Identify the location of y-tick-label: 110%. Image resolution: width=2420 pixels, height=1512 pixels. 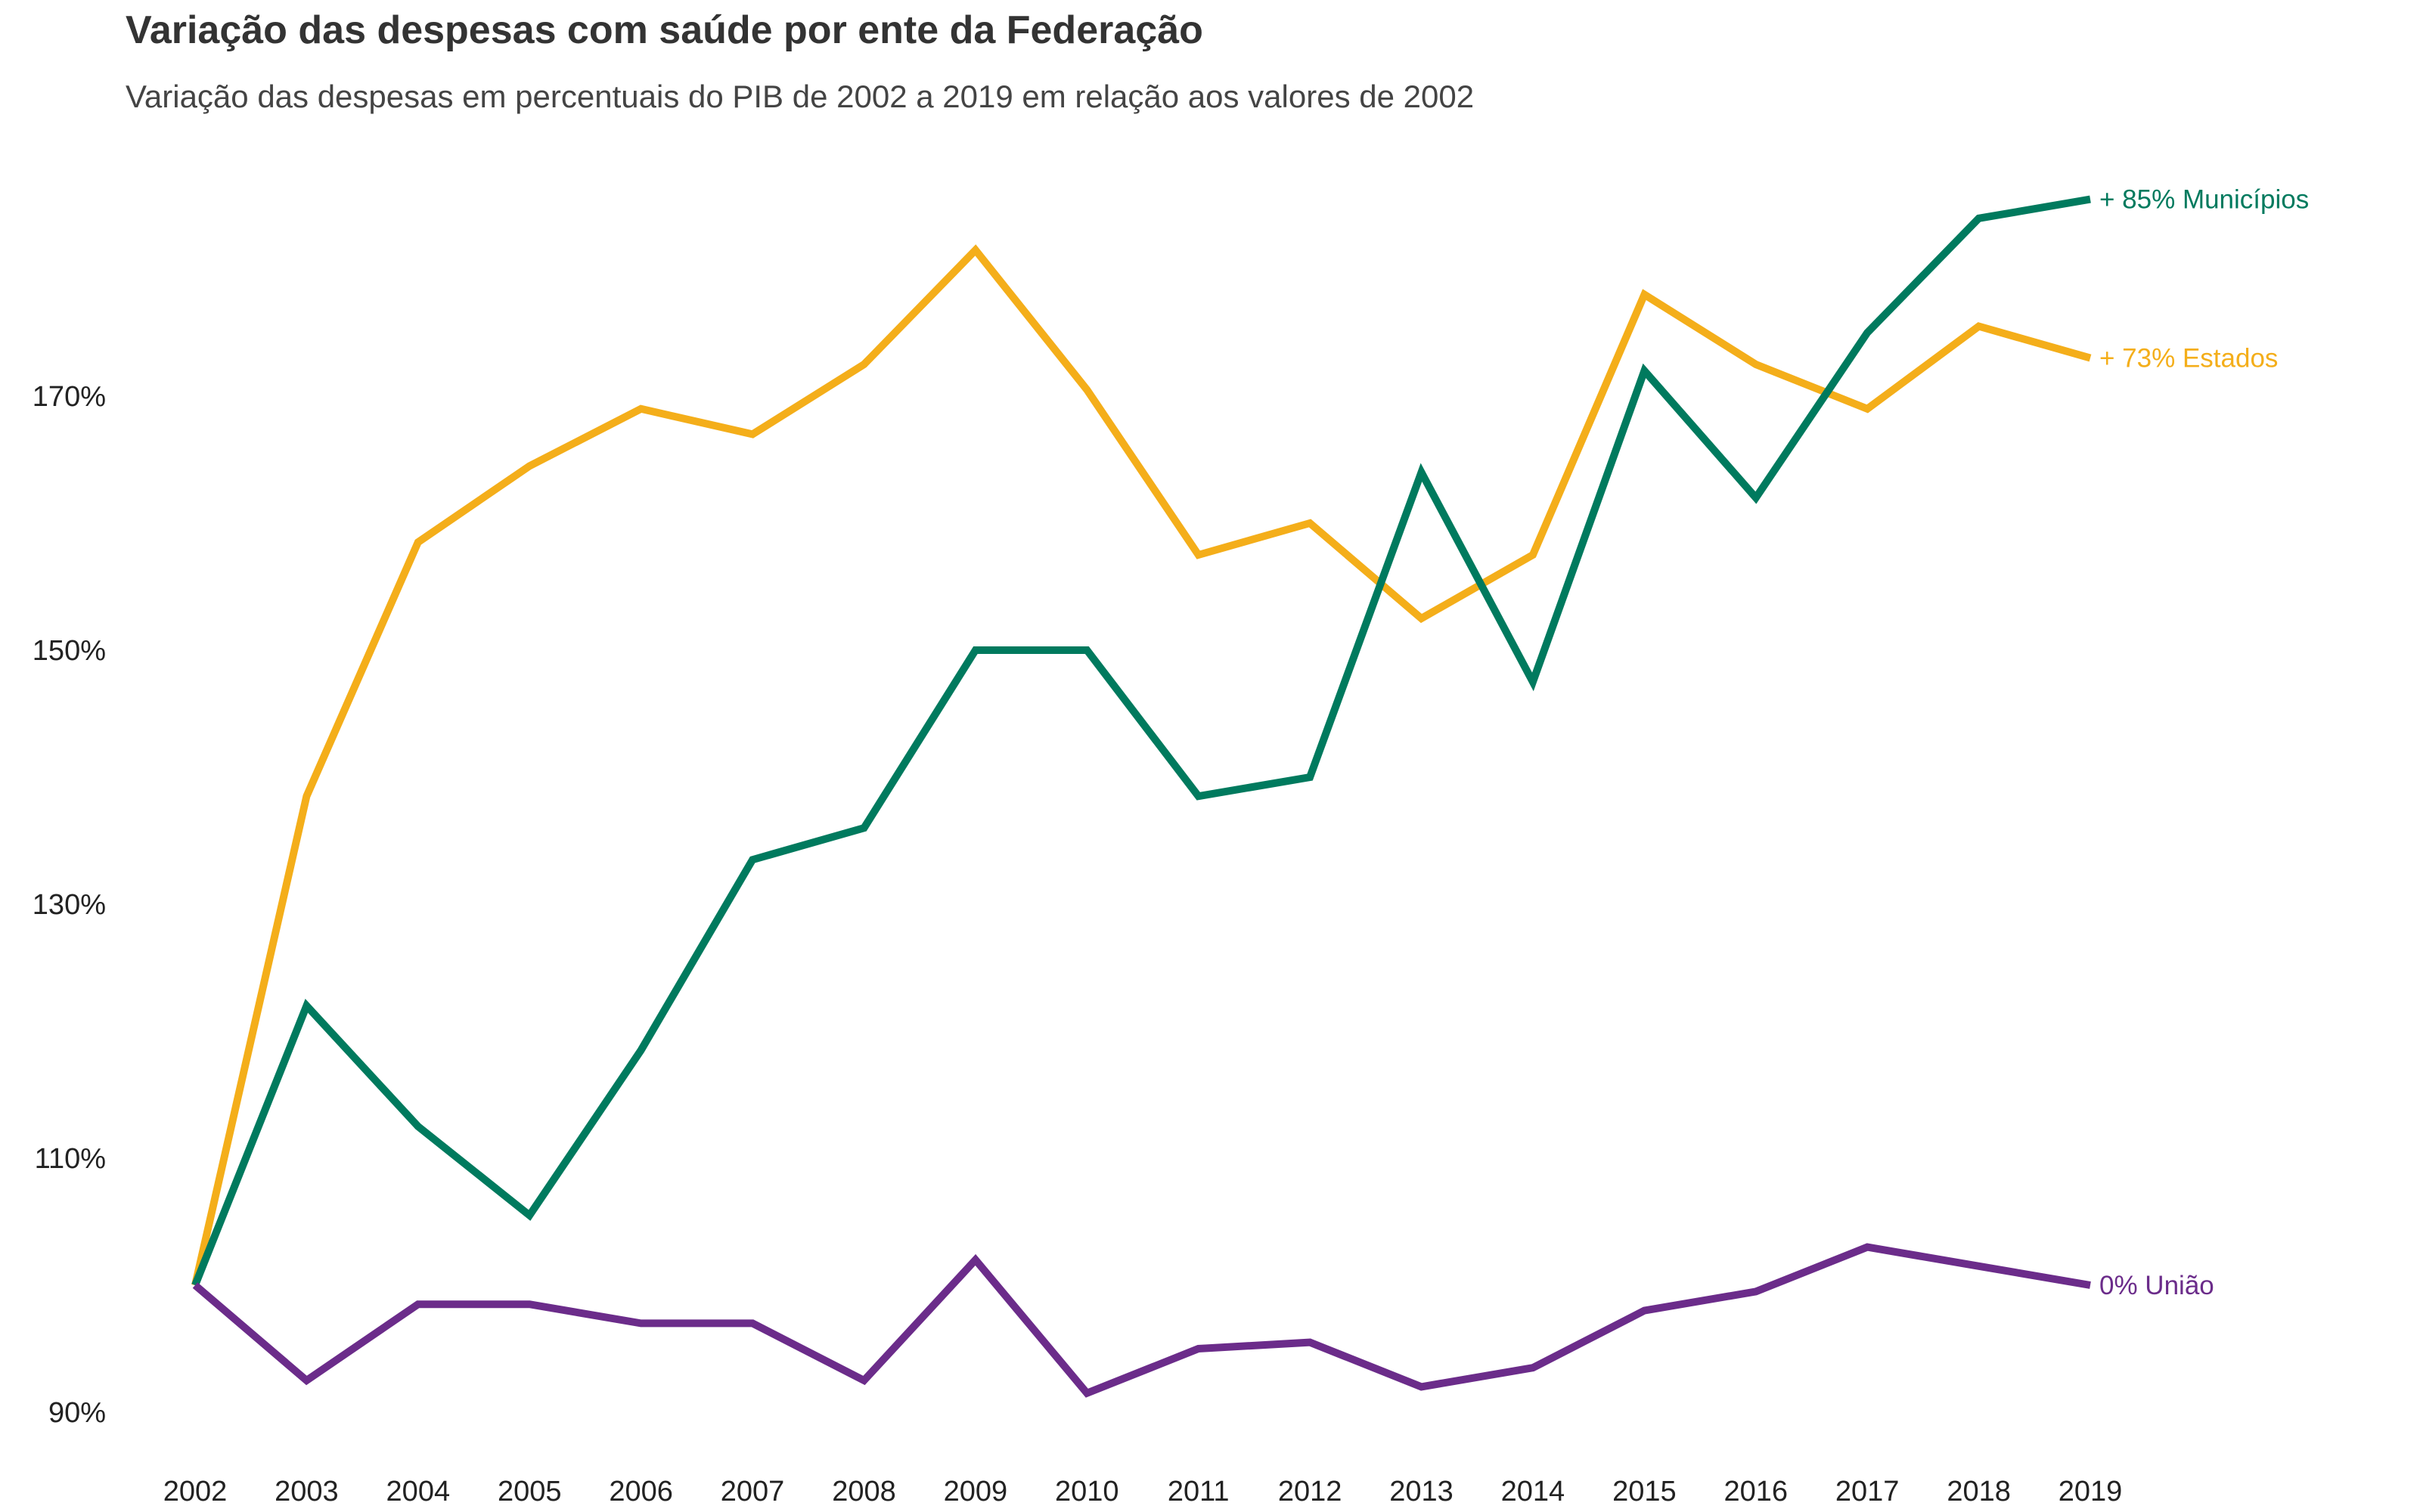
(70, 1159).